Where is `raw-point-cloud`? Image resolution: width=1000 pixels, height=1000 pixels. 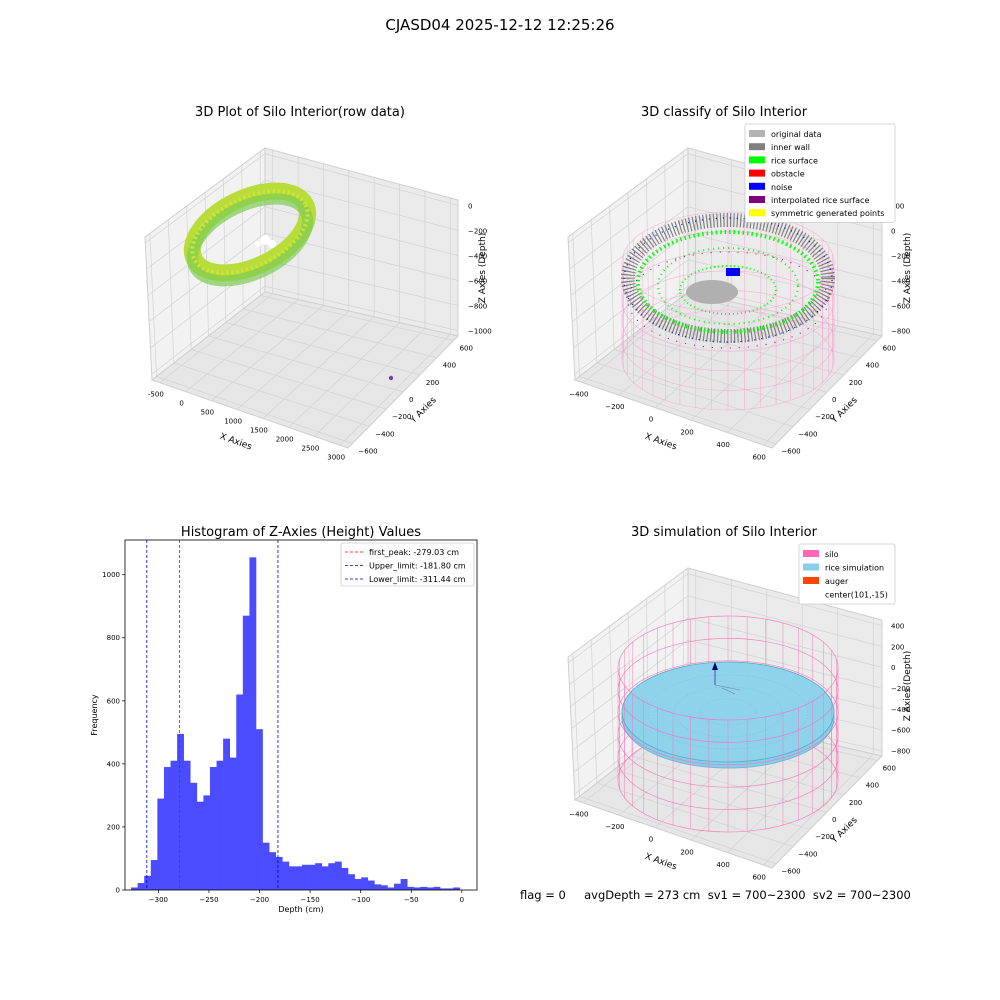 raw-point-cloud is located at coordinates (288, 281).